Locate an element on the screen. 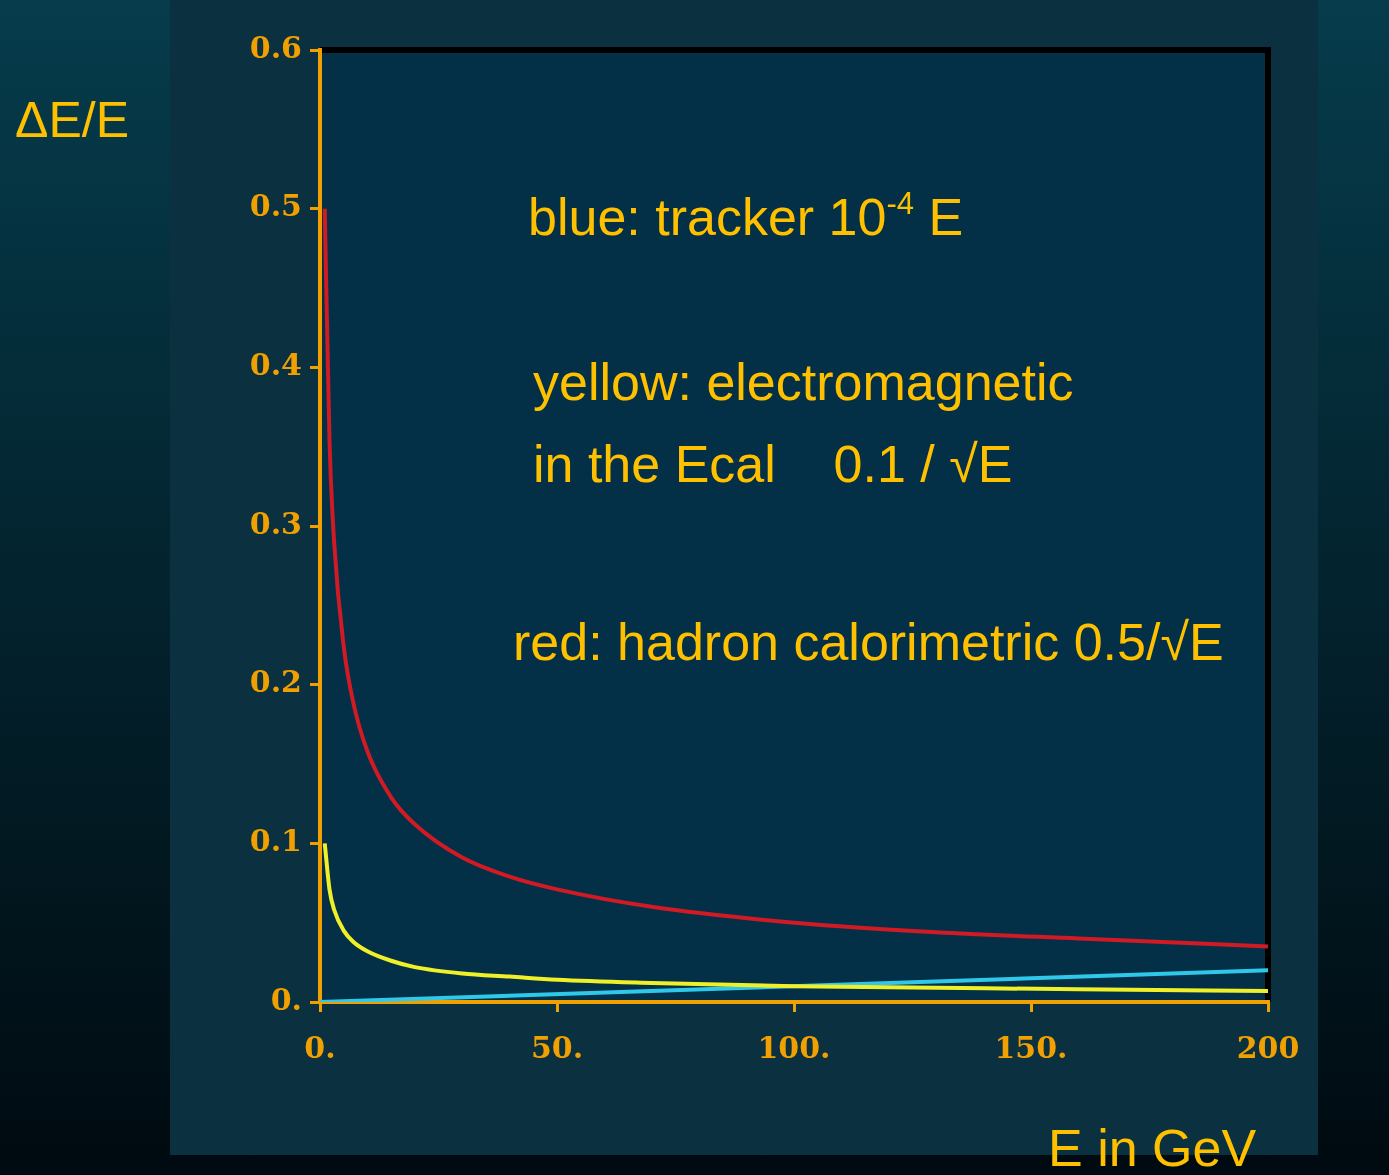 This screenshot has height=1175, width=1389. y-axis-title: ΔE/E is located at coordinates (72, 120).